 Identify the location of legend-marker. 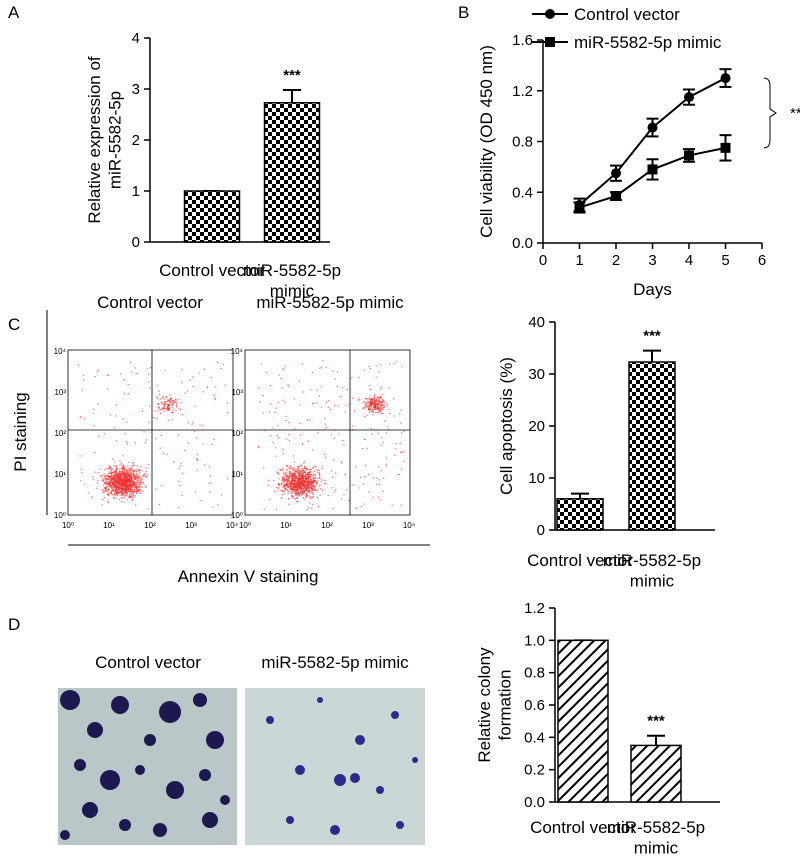
(550, 42).